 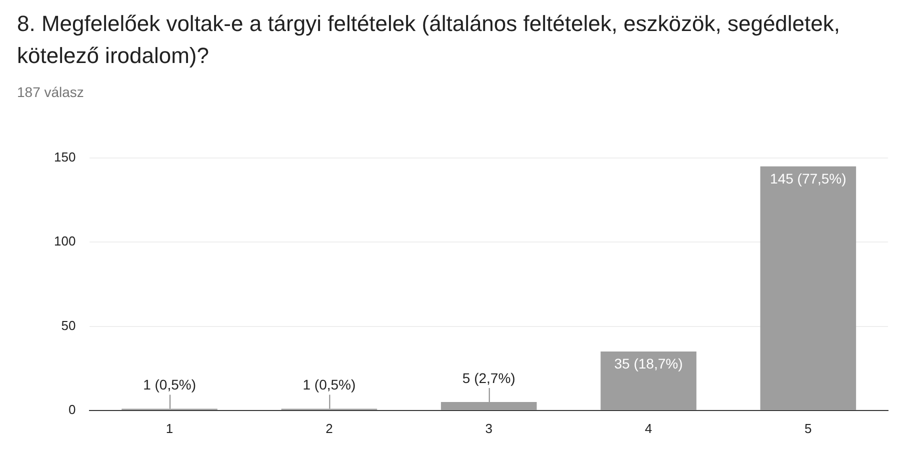 What do you see at coordinates (648, 428) in the screenshot?
I see `x-tick-label: 4` at bounding box center [648, 428].